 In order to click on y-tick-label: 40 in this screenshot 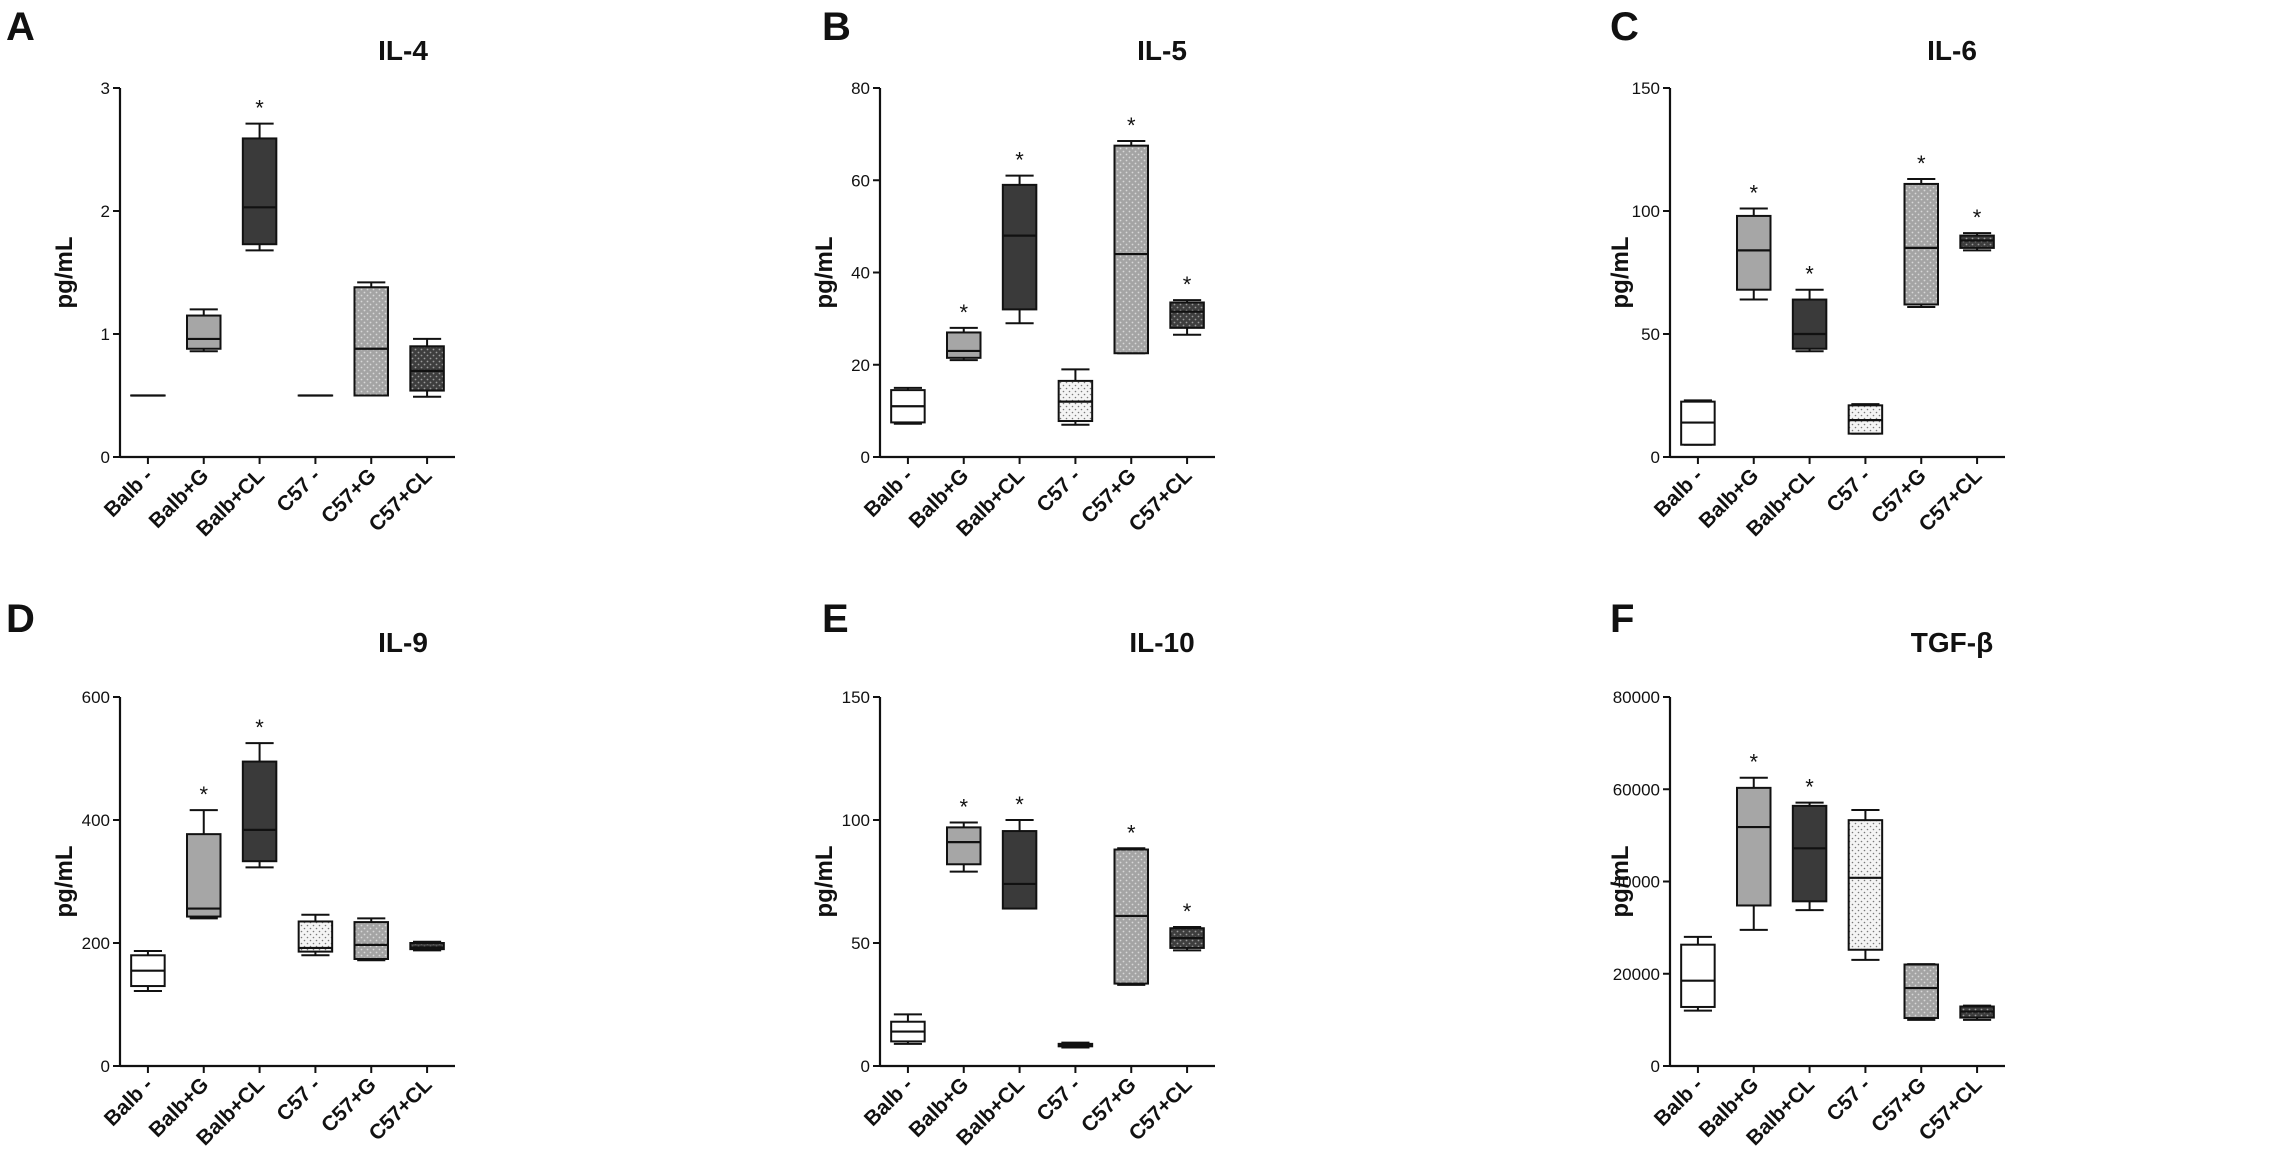, I will do `click(860, 273)`.